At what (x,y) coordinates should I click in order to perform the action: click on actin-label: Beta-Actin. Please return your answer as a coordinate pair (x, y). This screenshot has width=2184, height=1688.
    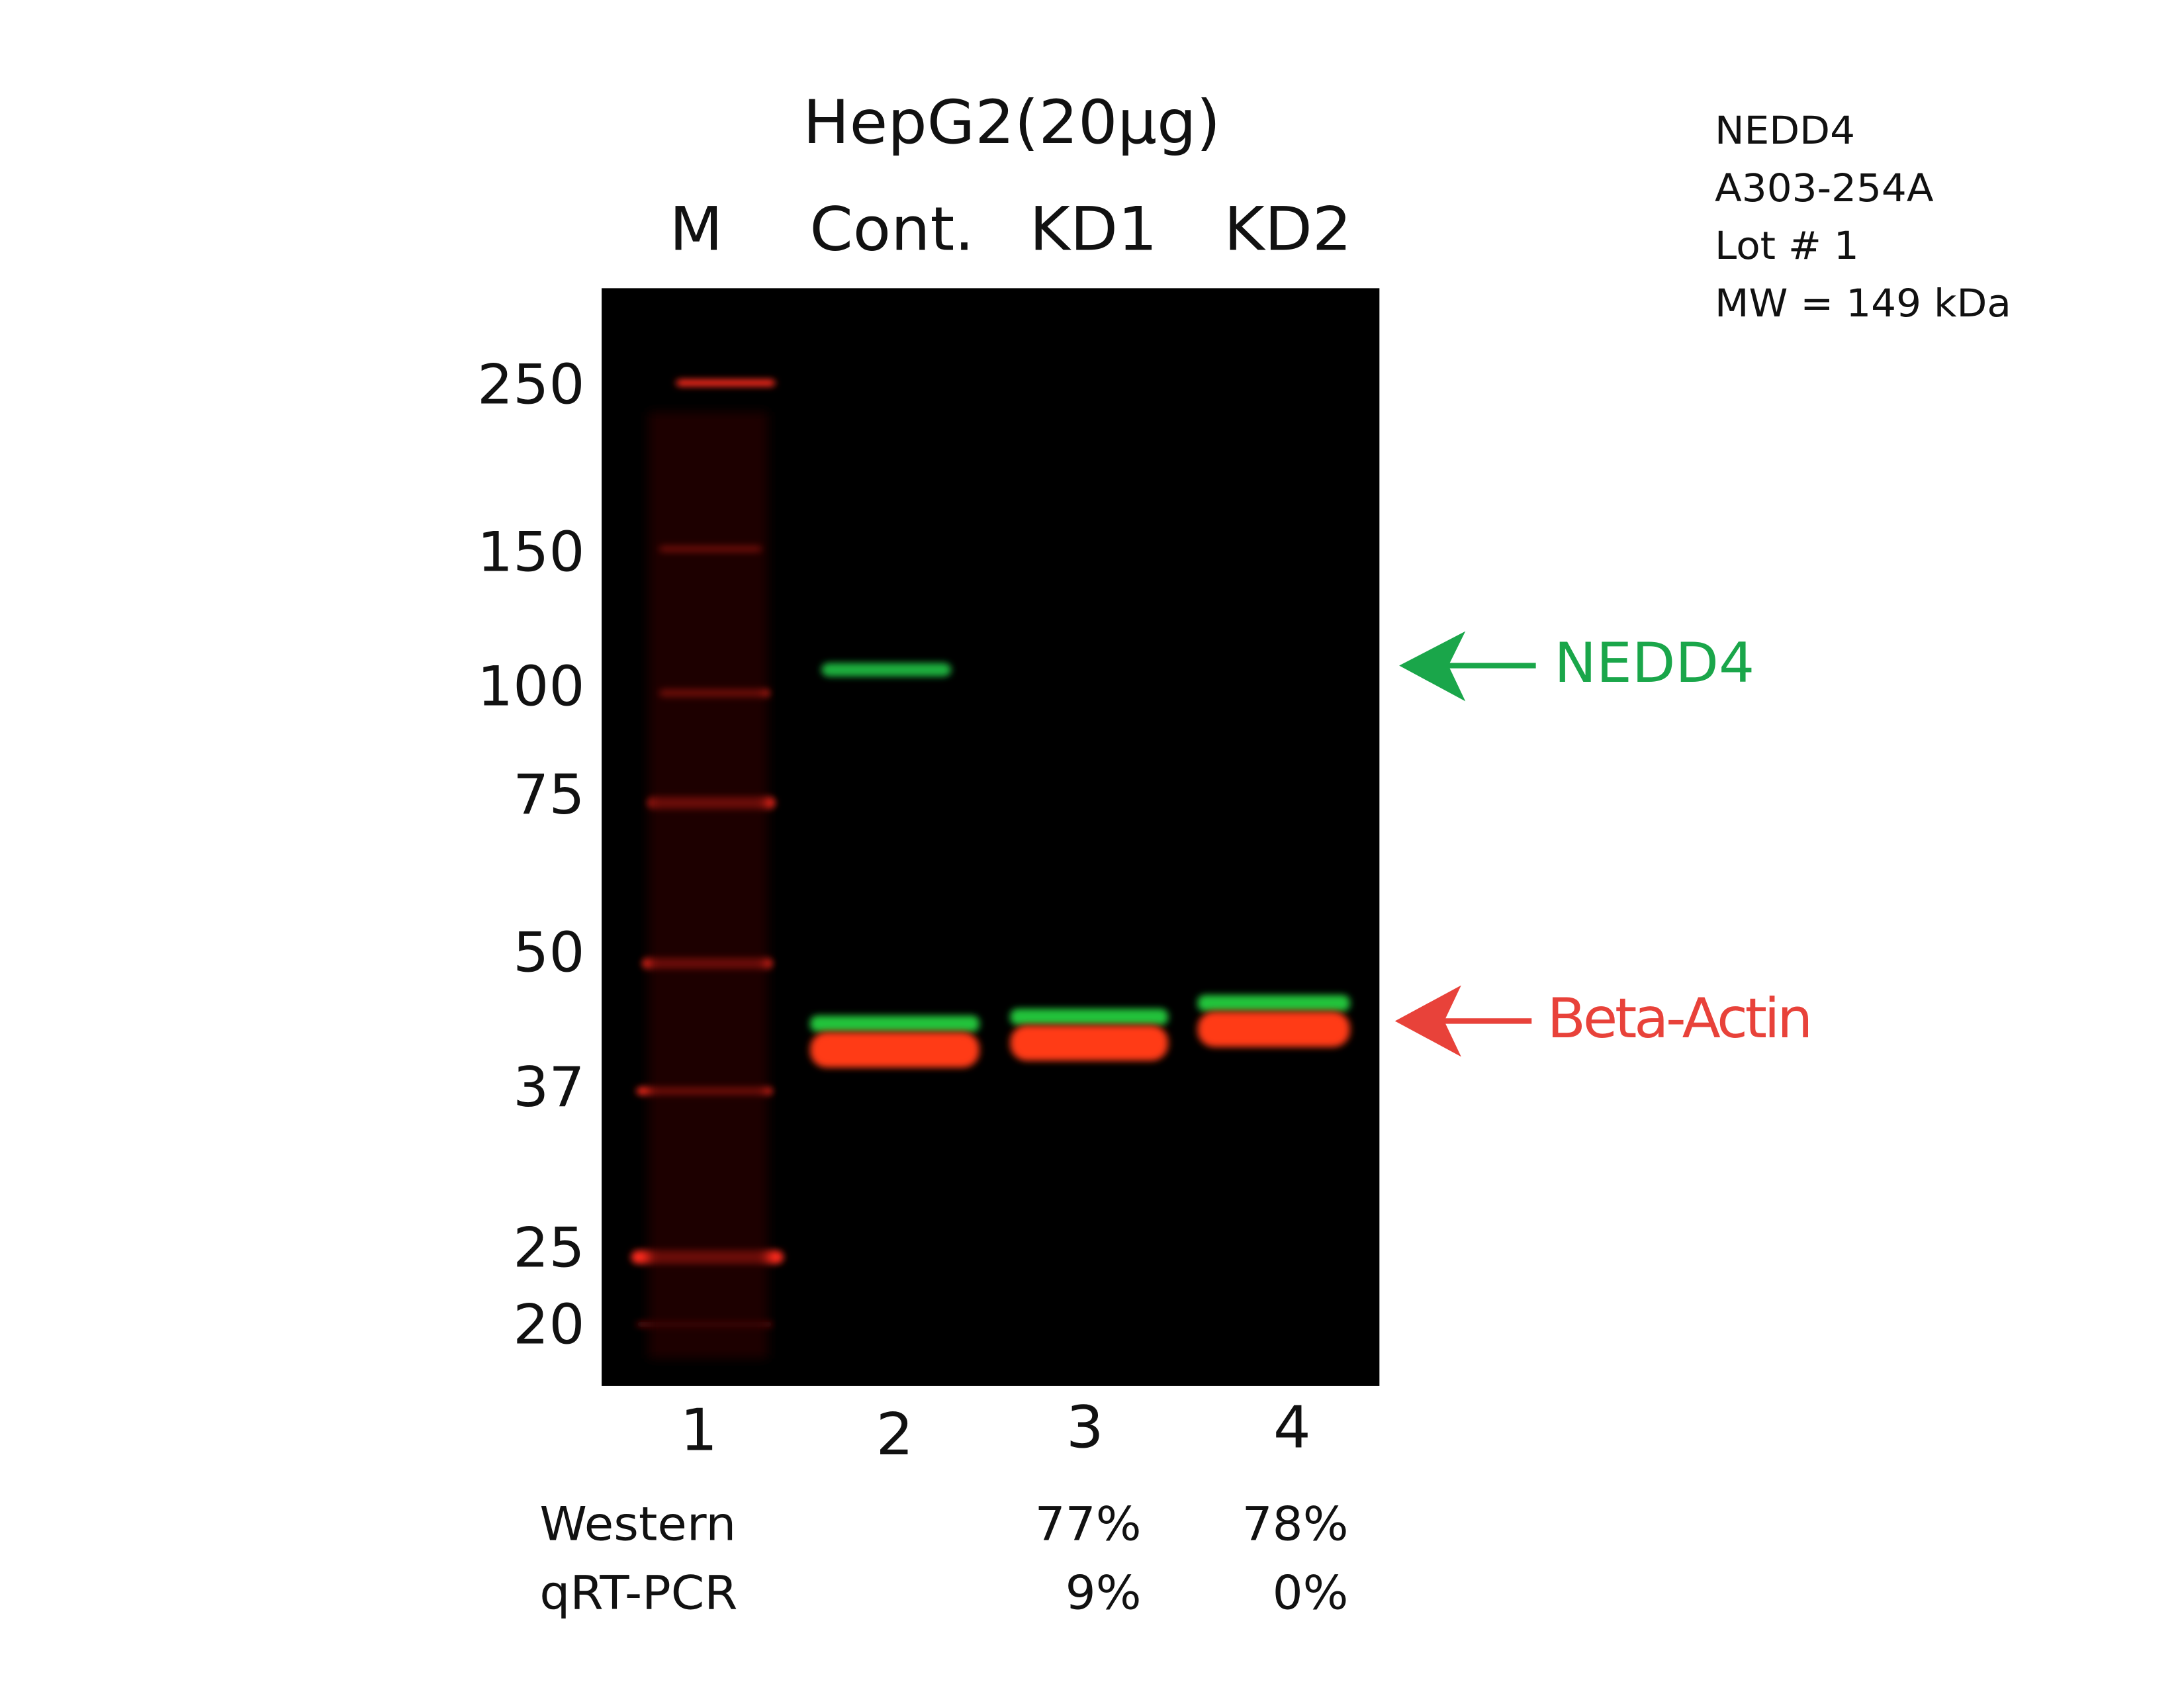
    Looking at the image, I should click on (1678, 1018).